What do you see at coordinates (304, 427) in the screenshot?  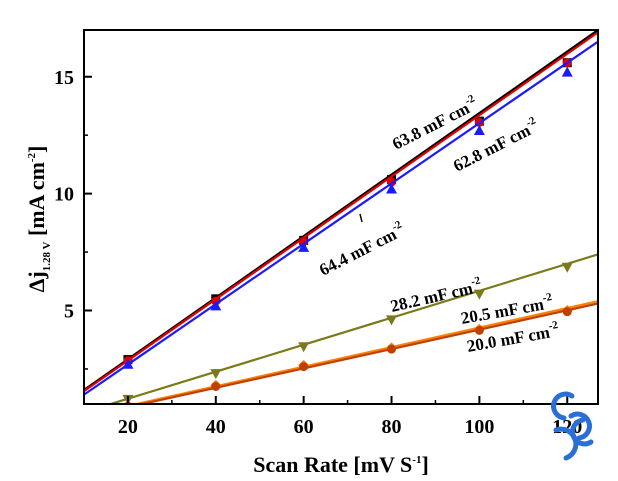 I see `x-tick-label-2: 60` at bounding box center [304, 427].